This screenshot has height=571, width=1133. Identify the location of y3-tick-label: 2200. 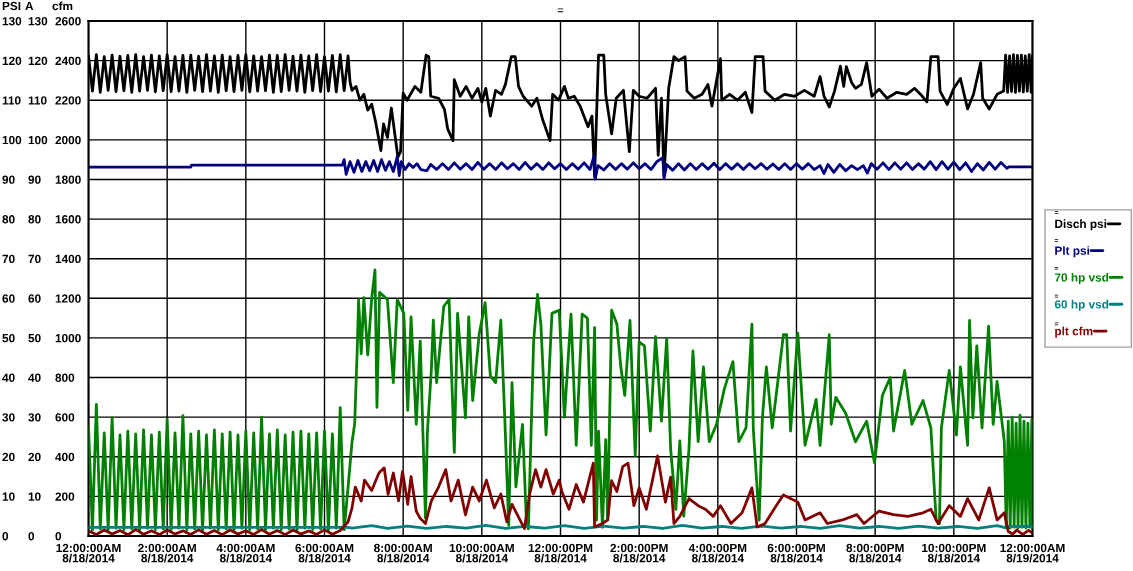
(68, 100).